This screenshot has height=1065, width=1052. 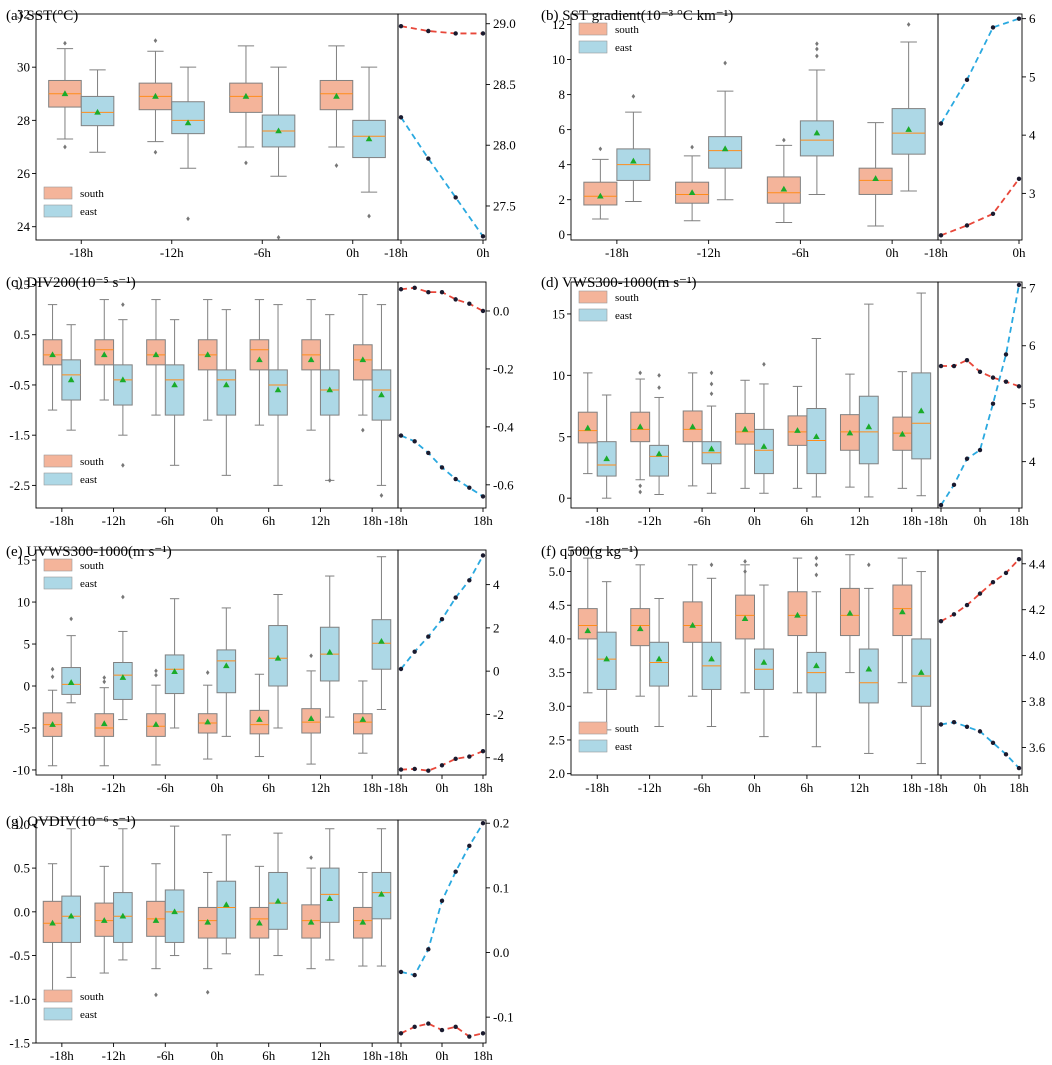 I want to click on legend: south east, so click(x=73, y=470).